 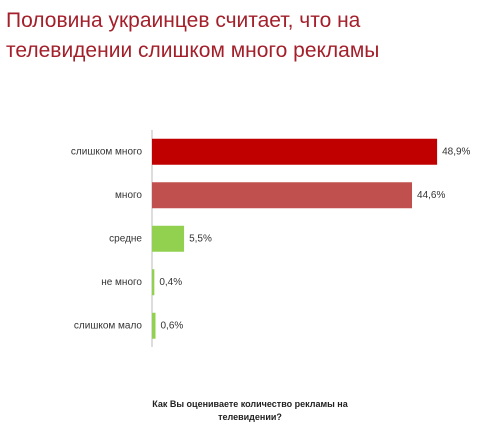 I want to click on value-label: 48,9%, so click(x=456, y=151).